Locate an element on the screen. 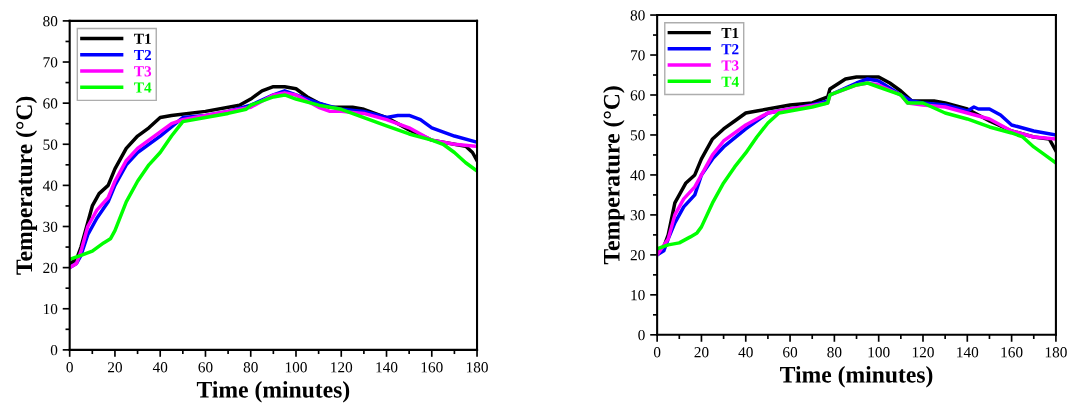 The image size is (1072, 418). y-tick-label: 0 is located at coordinates (641, 335).